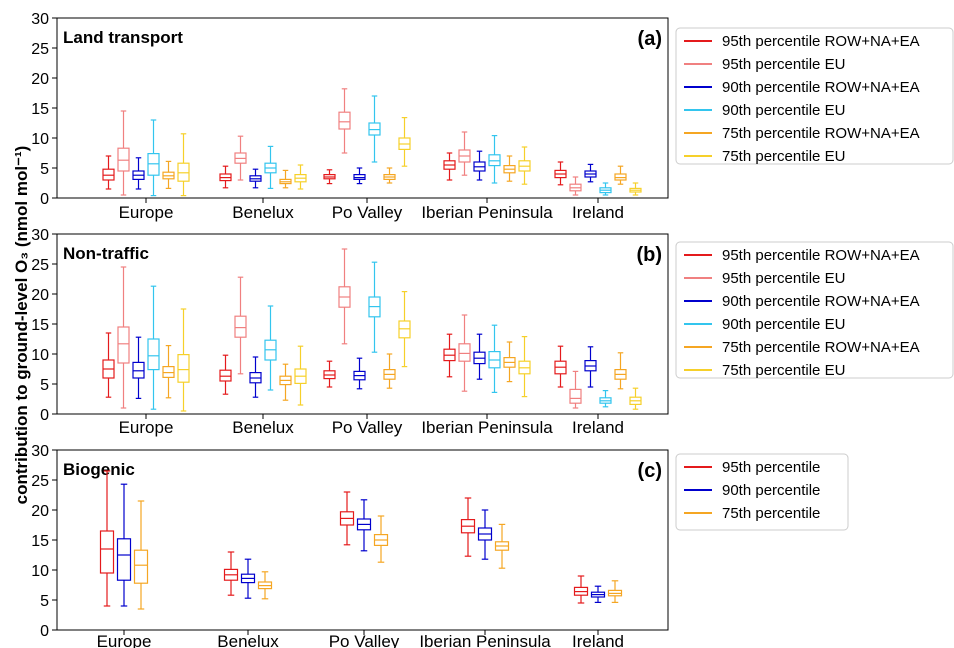 The image size is (954, 648). I want to click on legend-label: 90th percentile, so click(771, 490).